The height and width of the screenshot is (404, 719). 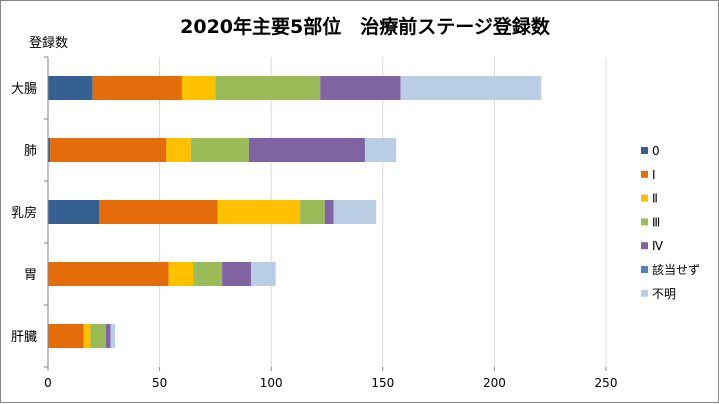 What do you see at coordinates (606, 383) in the screenshot?
I see `x-tick-label: 250` at bounding box center [606, 383].